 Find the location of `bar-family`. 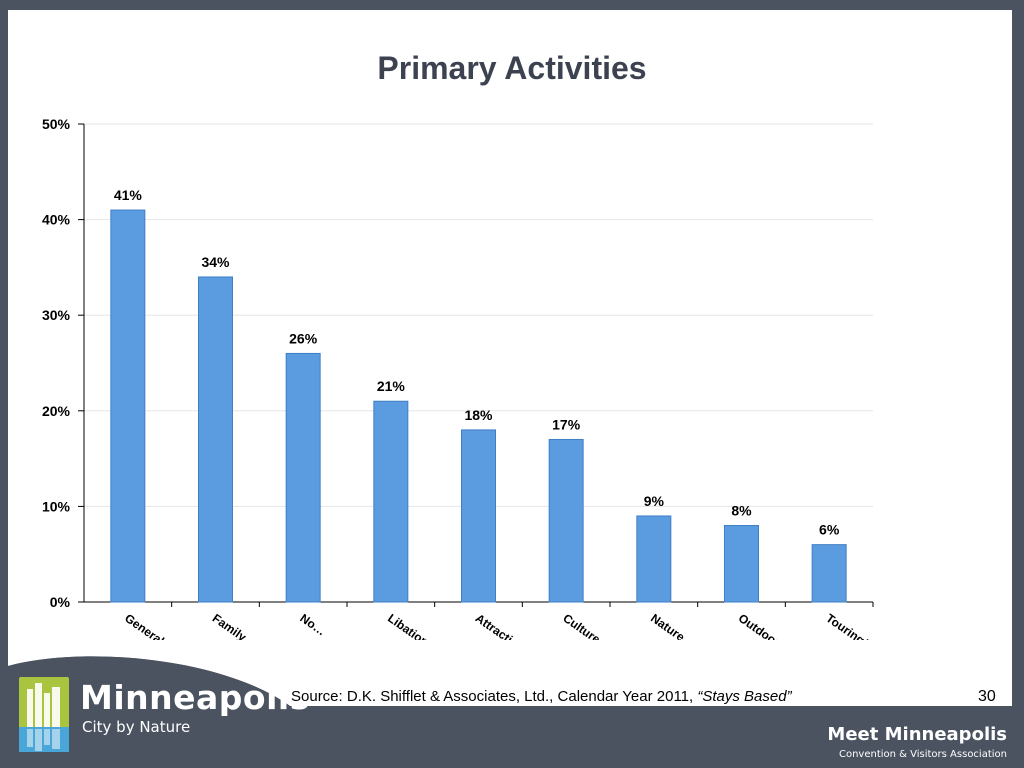

bar-family is located at coordinates (215, 439).